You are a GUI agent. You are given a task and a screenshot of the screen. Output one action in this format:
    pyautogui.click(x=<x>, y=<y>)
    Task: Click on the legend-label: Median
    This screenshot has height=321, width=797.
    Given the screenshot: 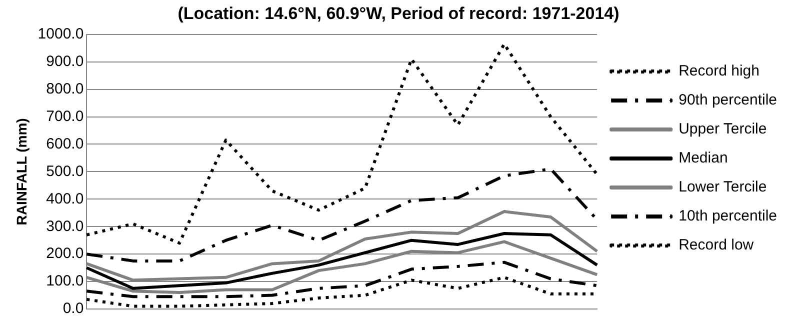 What is the action you would take?
    pyautogui.click(x=703, y=158)
    